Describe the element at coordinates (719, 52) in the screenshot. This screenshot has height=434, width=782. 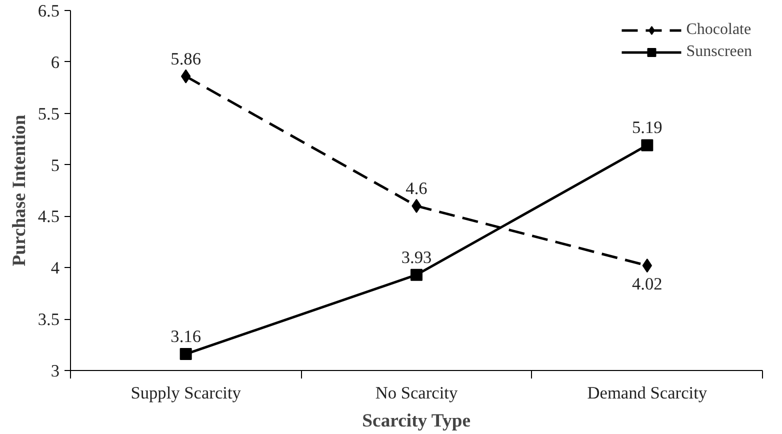
I see `legend-label: Sunscreen` at that location.